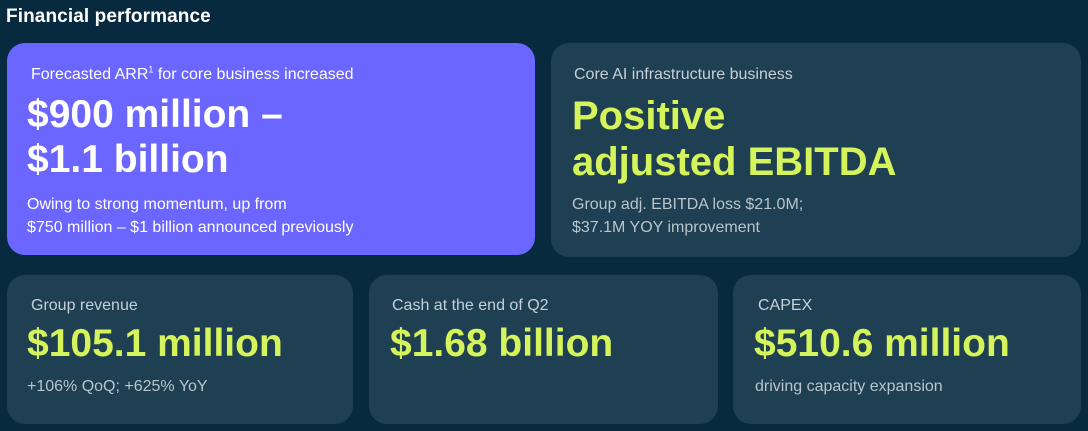  I want to click on ebitda-value: Positive adjusted EBITDA, so click(734, 139).